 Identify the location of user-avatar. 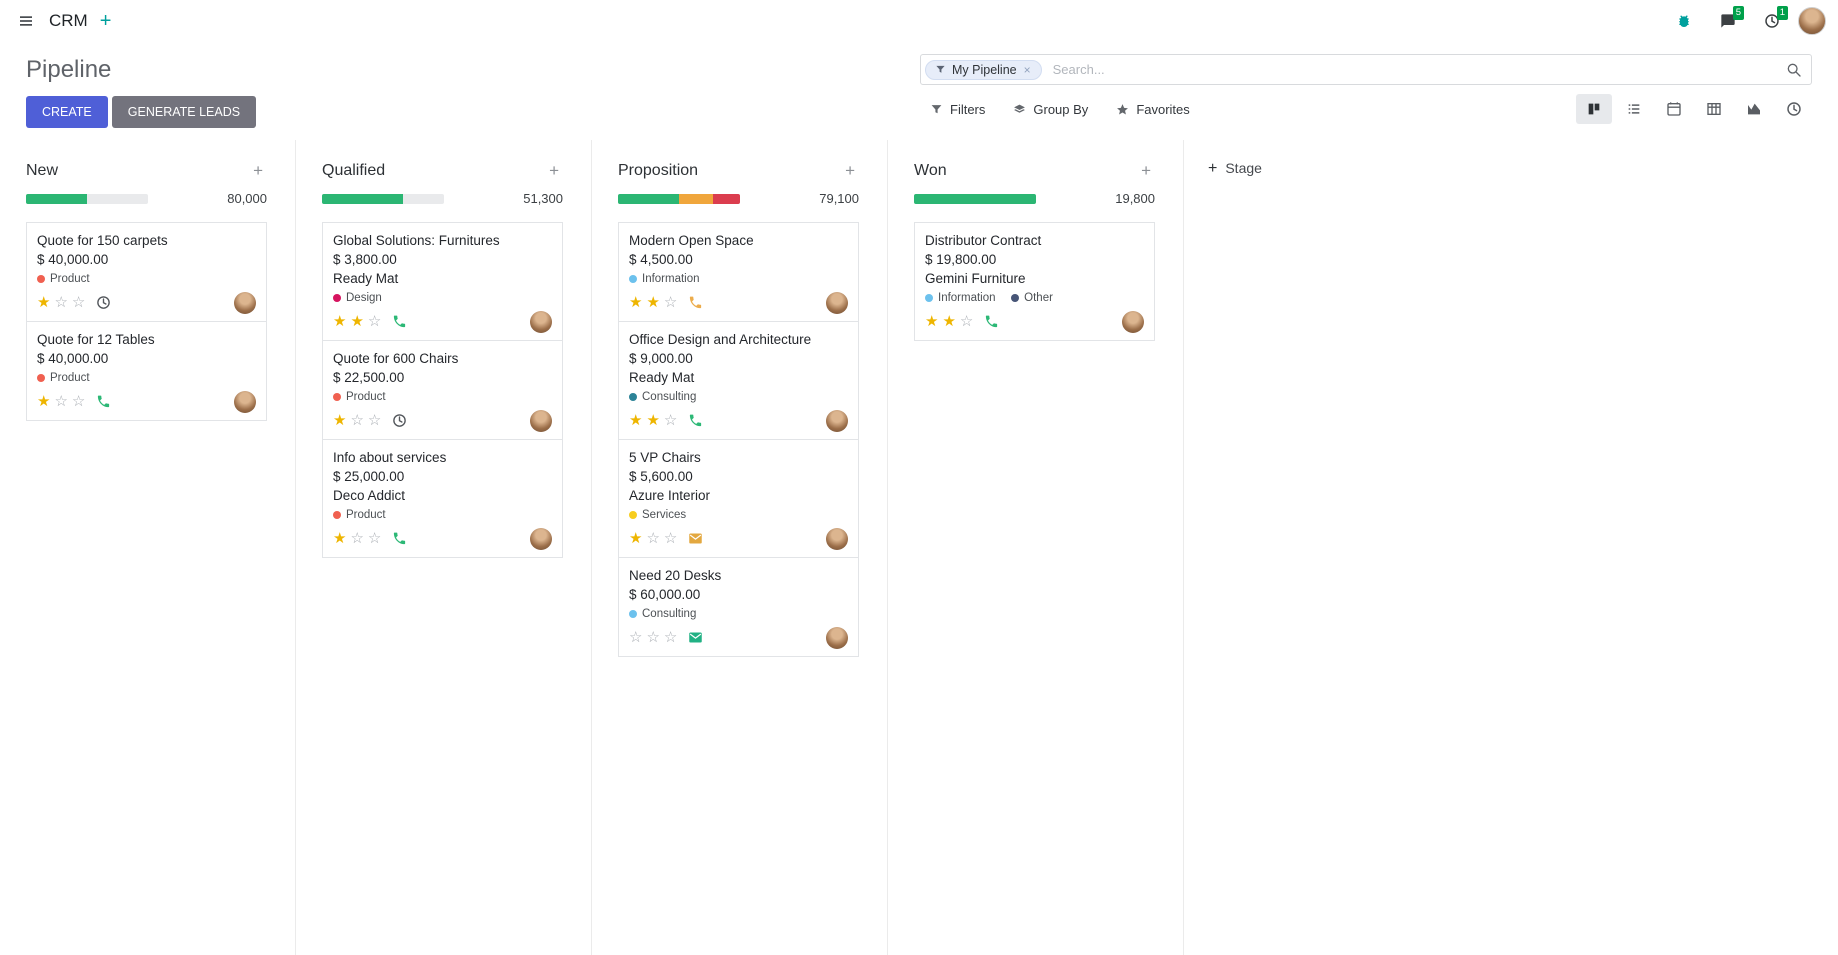
(1812, 21).